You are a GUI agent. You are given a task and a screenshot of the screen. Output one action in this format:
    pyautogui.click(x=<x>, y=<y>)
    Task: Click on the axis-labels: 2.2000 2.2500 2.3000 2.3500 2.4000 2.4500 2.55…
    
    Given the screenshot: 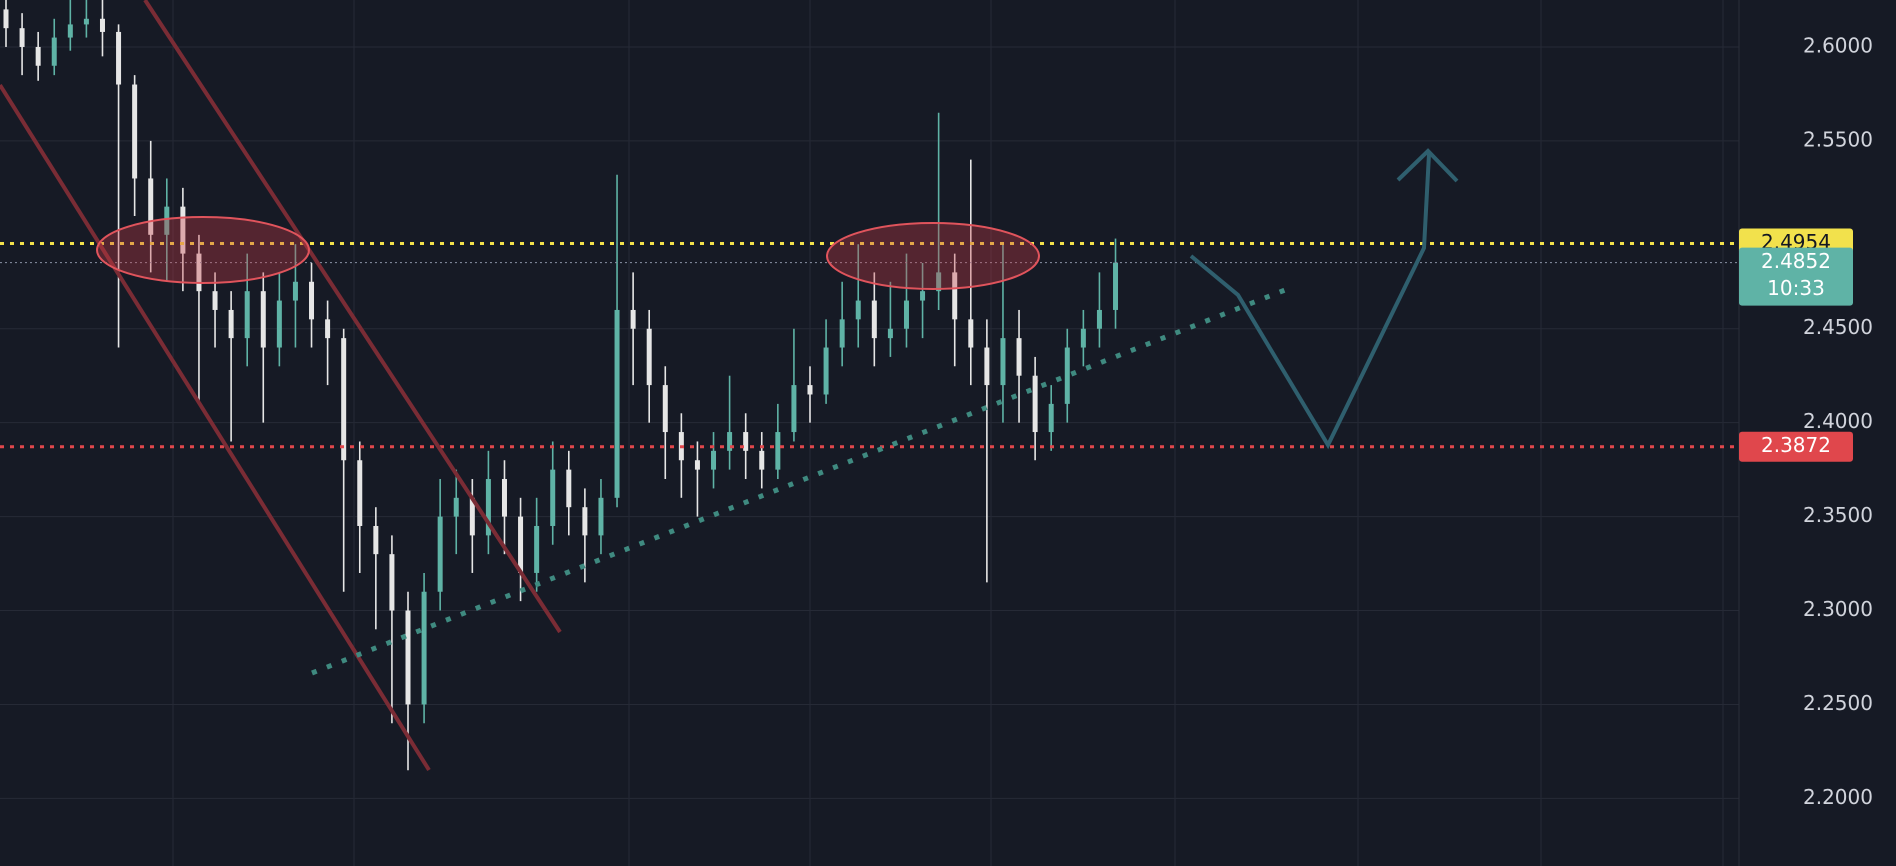 What is the action you would take?
    pyautogui.click(x=1806, y=421)
    